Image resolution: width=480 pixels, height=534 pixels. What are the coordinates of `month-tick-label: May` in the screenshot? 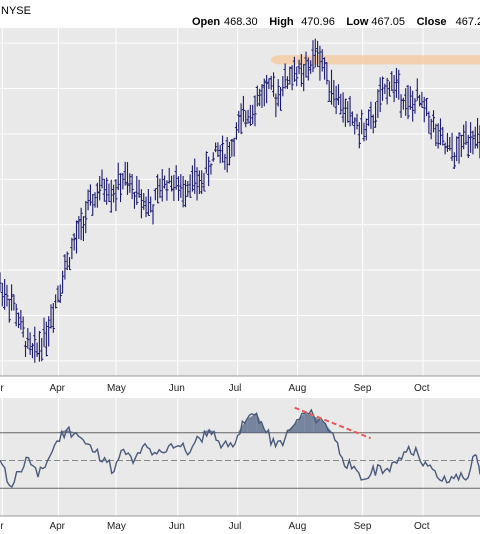 It's located at (116, 526).